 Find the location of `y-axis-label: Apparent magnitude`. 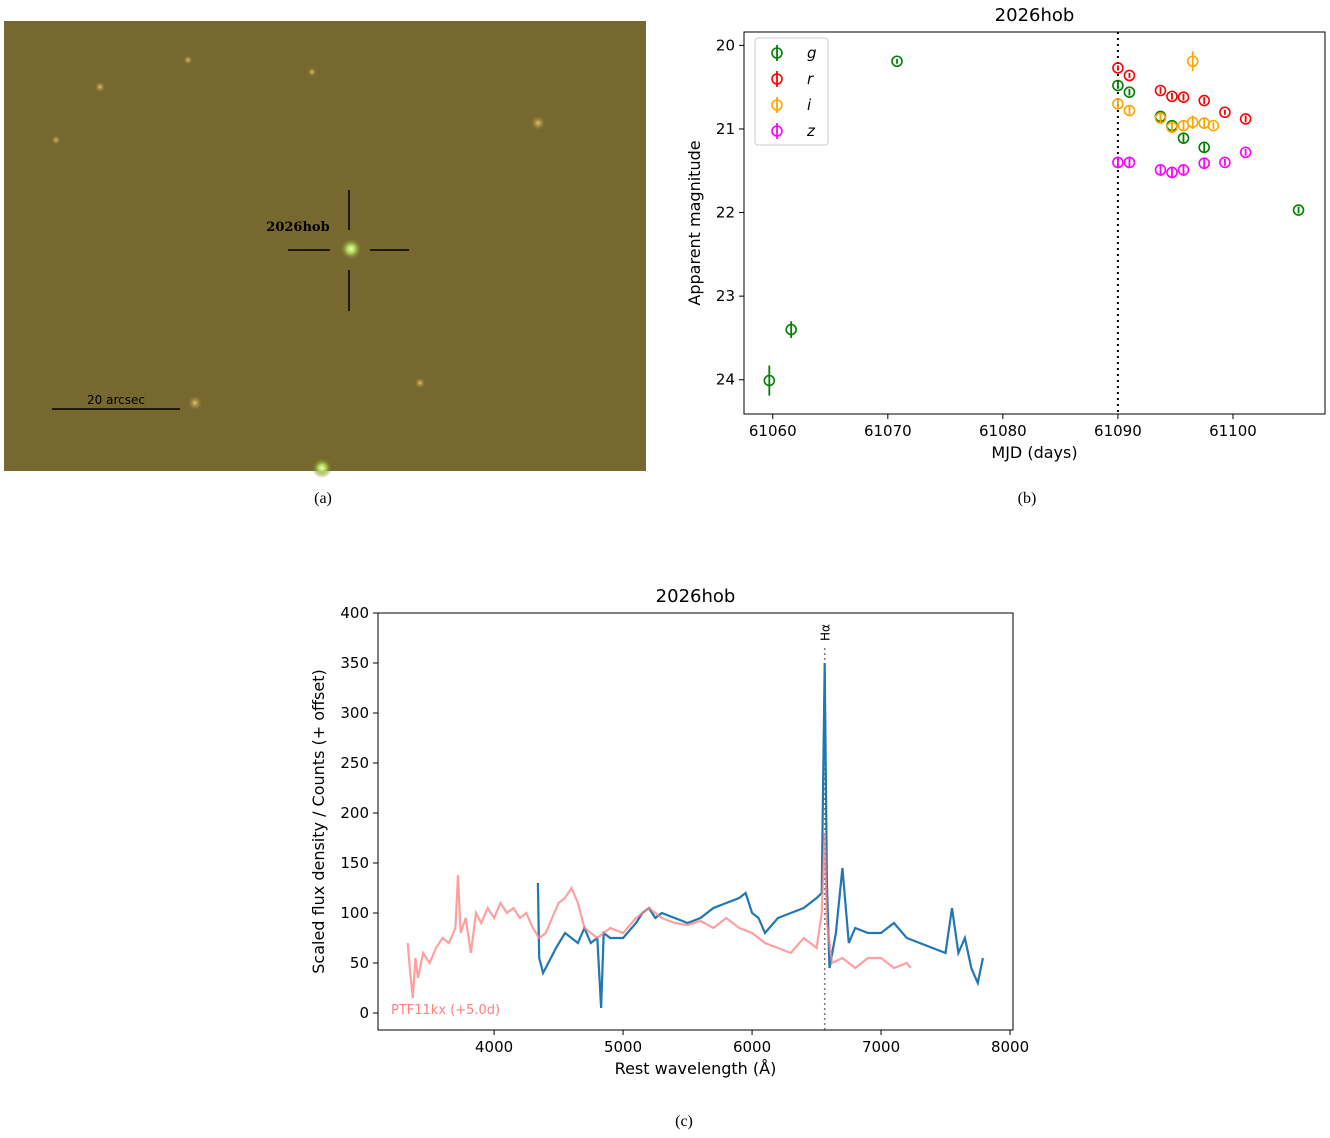

y-axis-label: Apparent magnitude is located at coordinates (694, 222).